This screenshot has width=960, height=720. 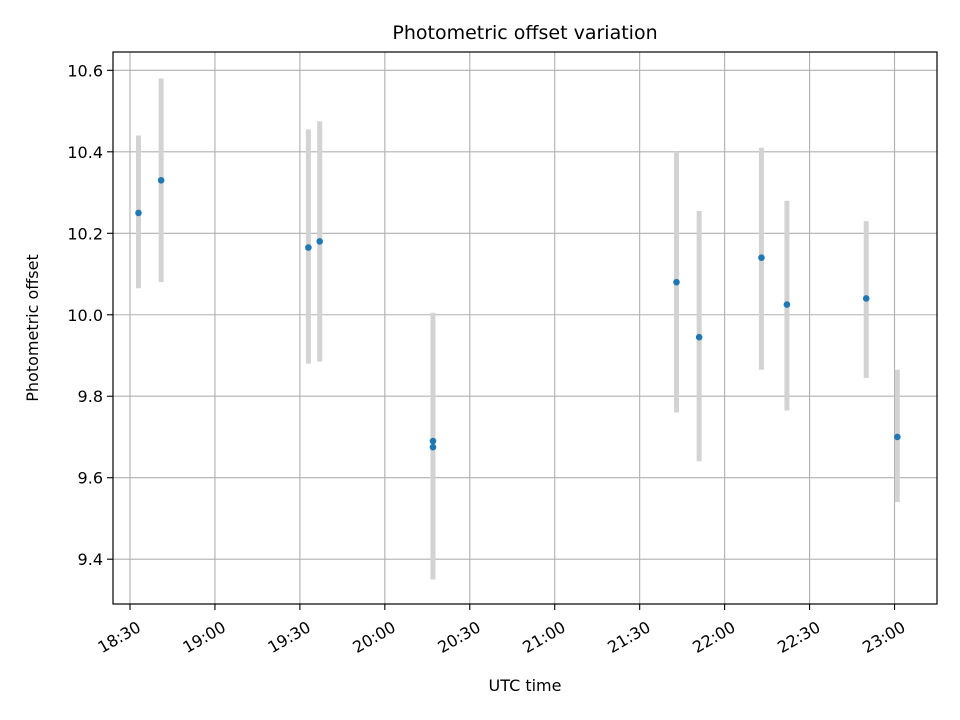 I want to click on x-axis-title: UTC time, so click(x=525, y=685).